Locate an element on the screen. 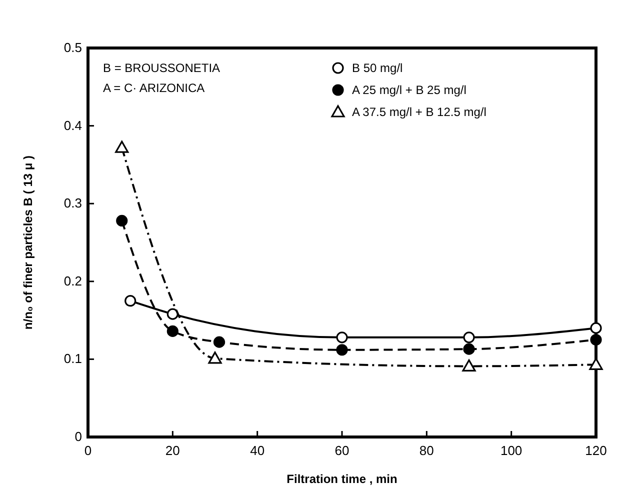 The width and height of the screenshot is (626, 503). y-tick-label: 0.3 is located at coordinates (73, 203).